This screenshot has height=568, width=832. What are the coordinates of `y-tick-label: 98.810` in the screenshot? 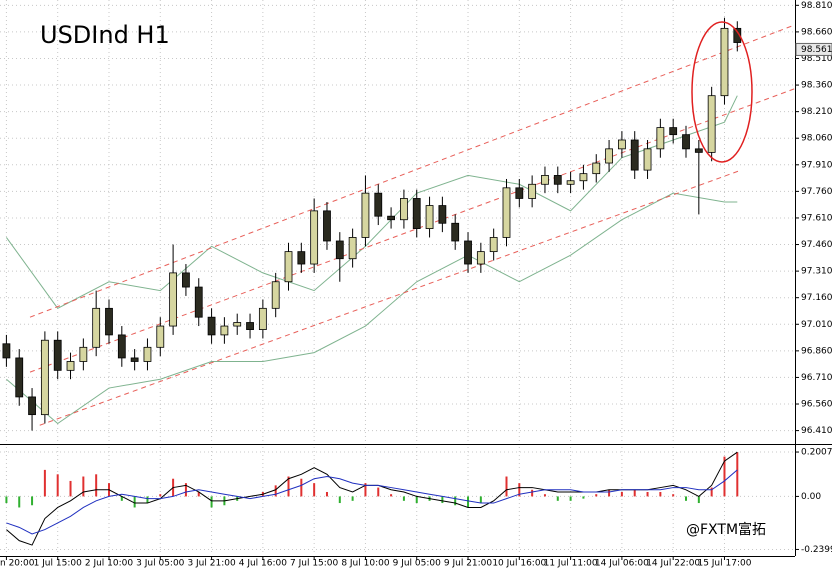 It's located at (816, 6).